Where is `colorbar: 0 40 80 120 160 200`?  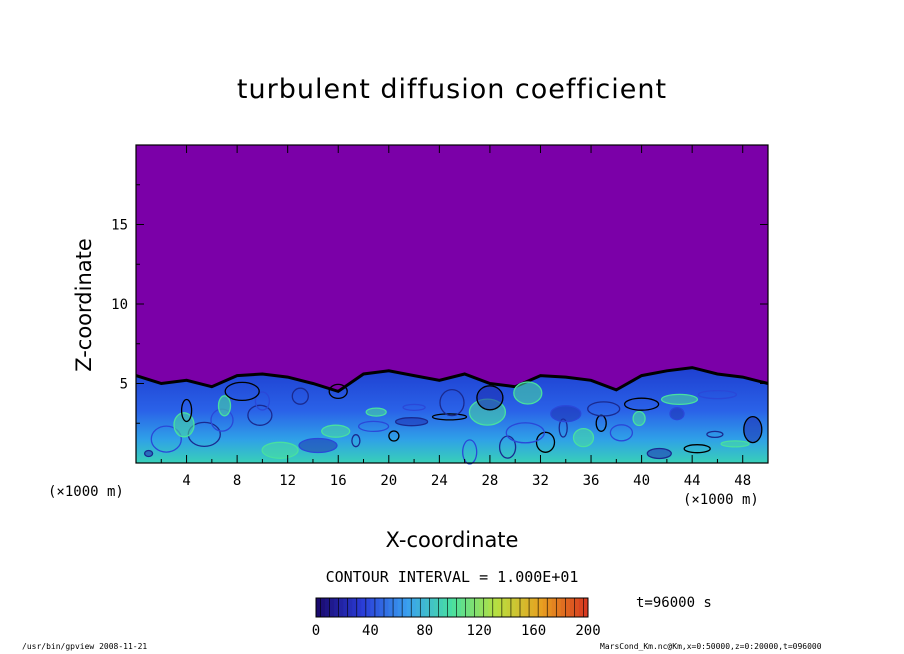
colorbar: 0 40 80 120 160 200 is located at coordinates (456, 618).